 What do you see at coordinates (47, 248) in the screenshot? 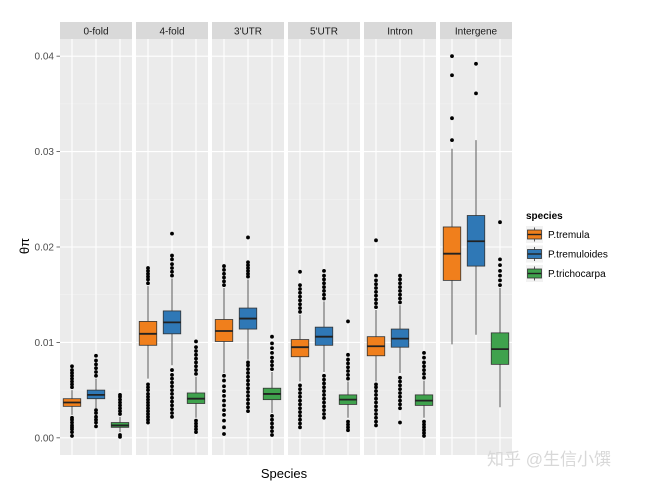
I see `y-axis: 0.00 0.01 0.02 0.03 0.04` at bounding box center [47, 248].